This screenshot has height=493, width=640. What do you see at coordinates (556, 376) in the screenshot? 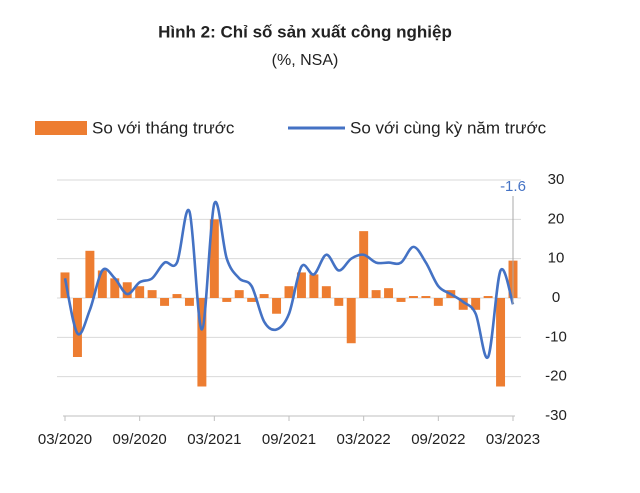
I see `y-tick-label: -20` at bounding box center [556, 376].